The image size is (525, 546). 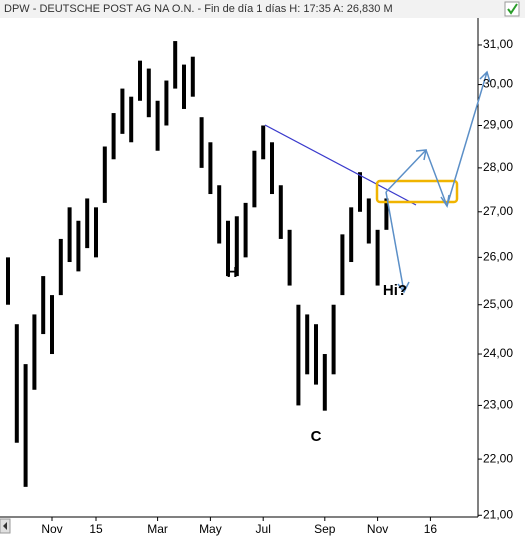 What do you see at coordinates (498, 44) in the screenshot?
I see `y-tick-label: 31,00` at bounding box center [498, 44].